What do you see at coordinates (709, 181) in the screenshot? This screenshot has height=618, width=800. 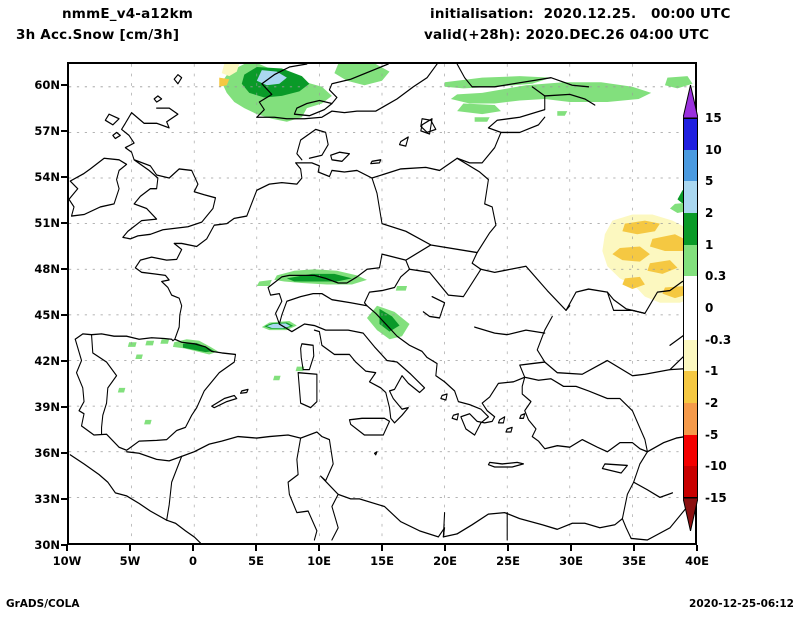 I see `colorbar-tick-label: 5` at bounding box center [709, 181].